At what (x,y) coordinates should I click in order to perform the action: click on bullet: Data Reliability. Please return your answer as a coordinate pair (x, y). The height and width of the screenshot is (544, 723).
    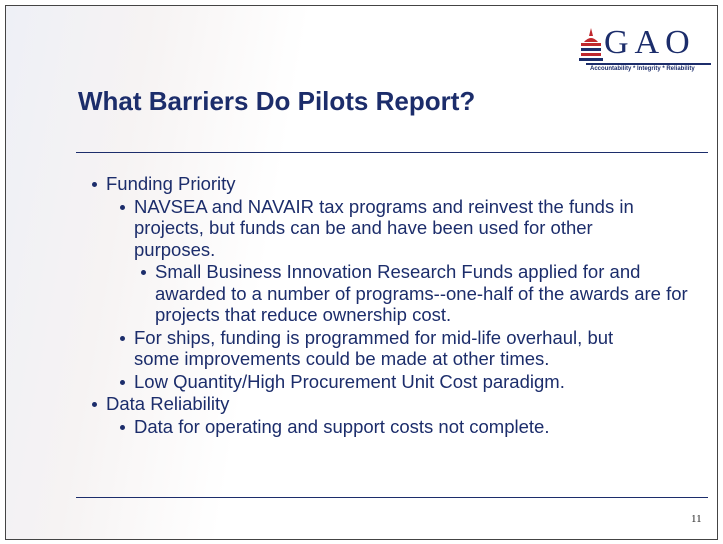
    Looking at the image, I should click on (394, 404).